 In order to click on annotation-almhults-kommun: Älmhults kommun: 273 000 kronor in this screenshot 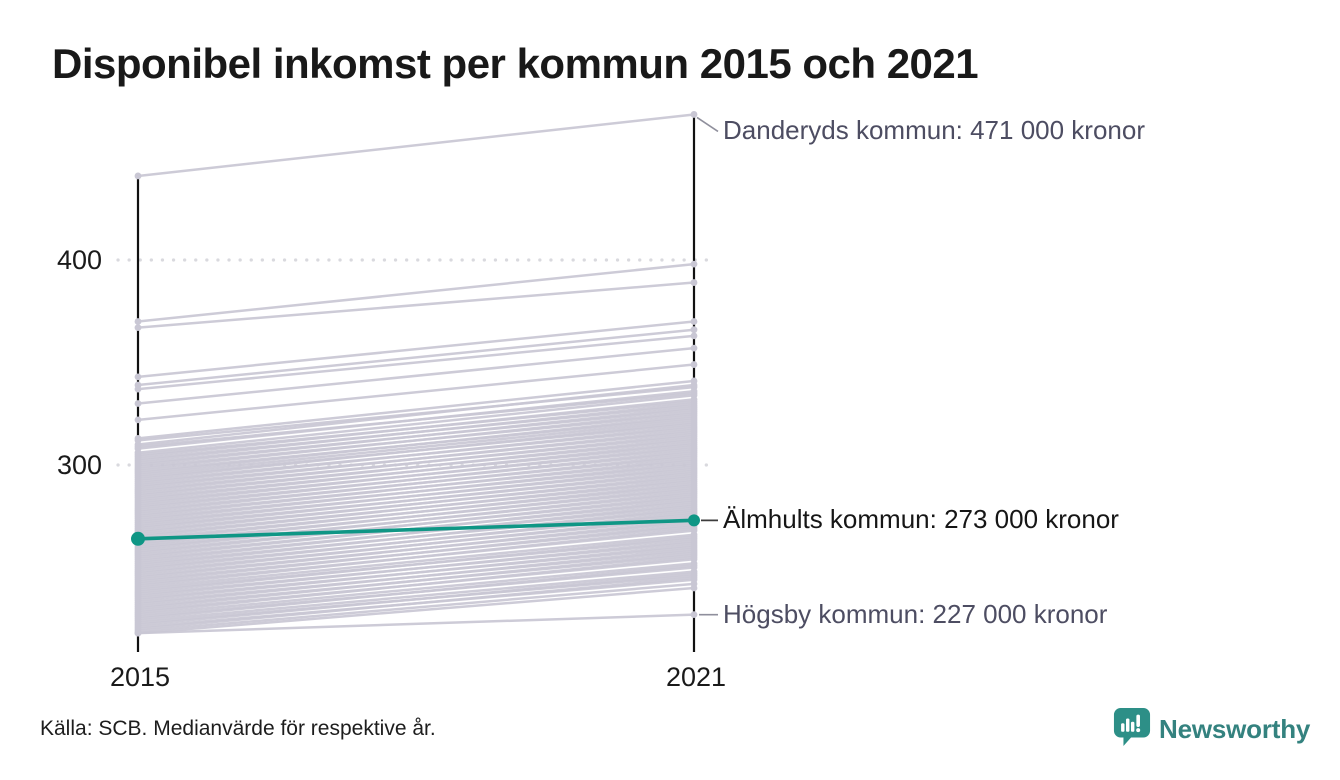, I will do `click(921, 519)`.